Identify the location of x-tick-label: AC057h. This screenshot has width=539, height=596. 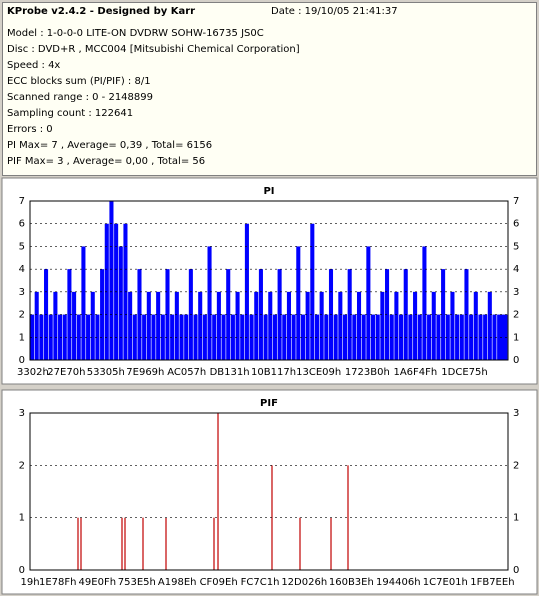
(186, 372).